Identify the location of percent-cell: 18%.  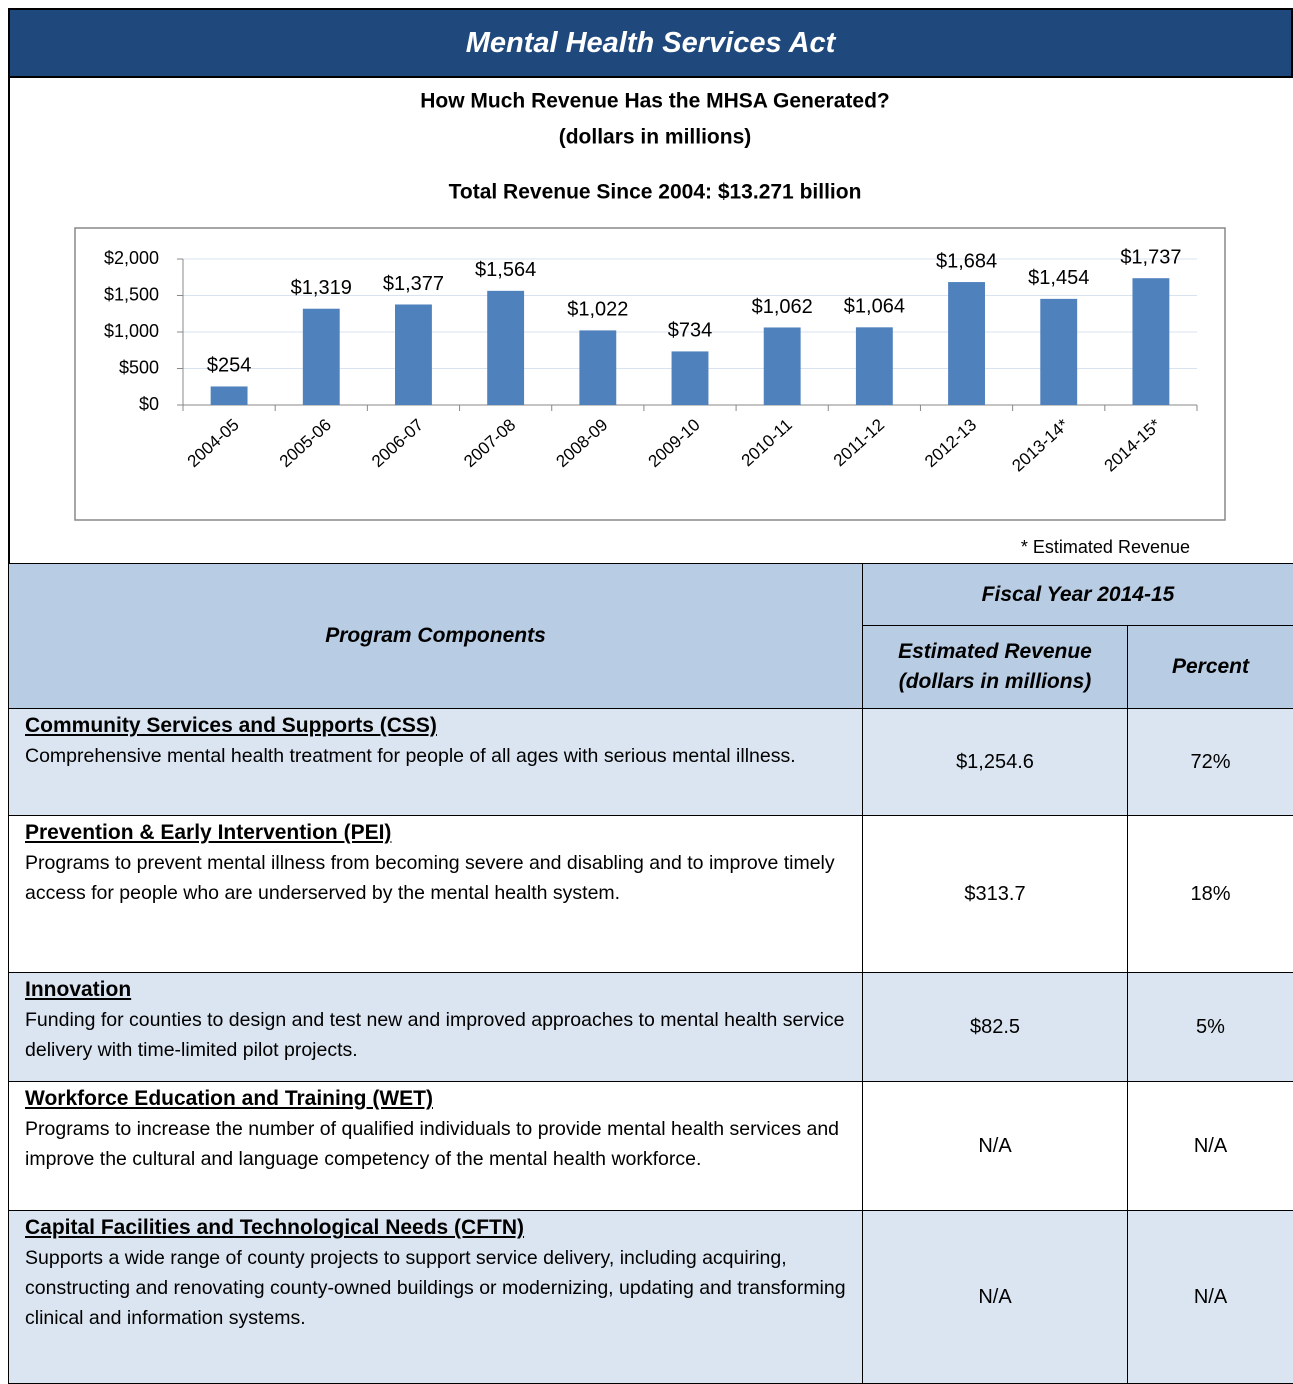
(1210, 894).